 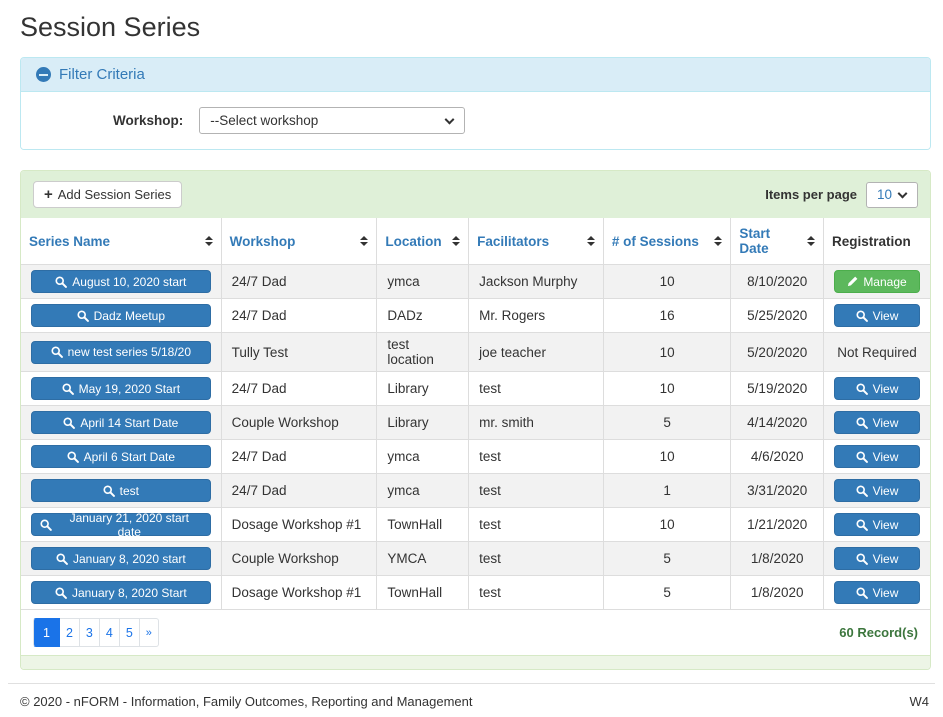 What do you see at coordinates (149, 632) in the screenshot?
I see `next-page-button: »` at bounding box center [149, 632].